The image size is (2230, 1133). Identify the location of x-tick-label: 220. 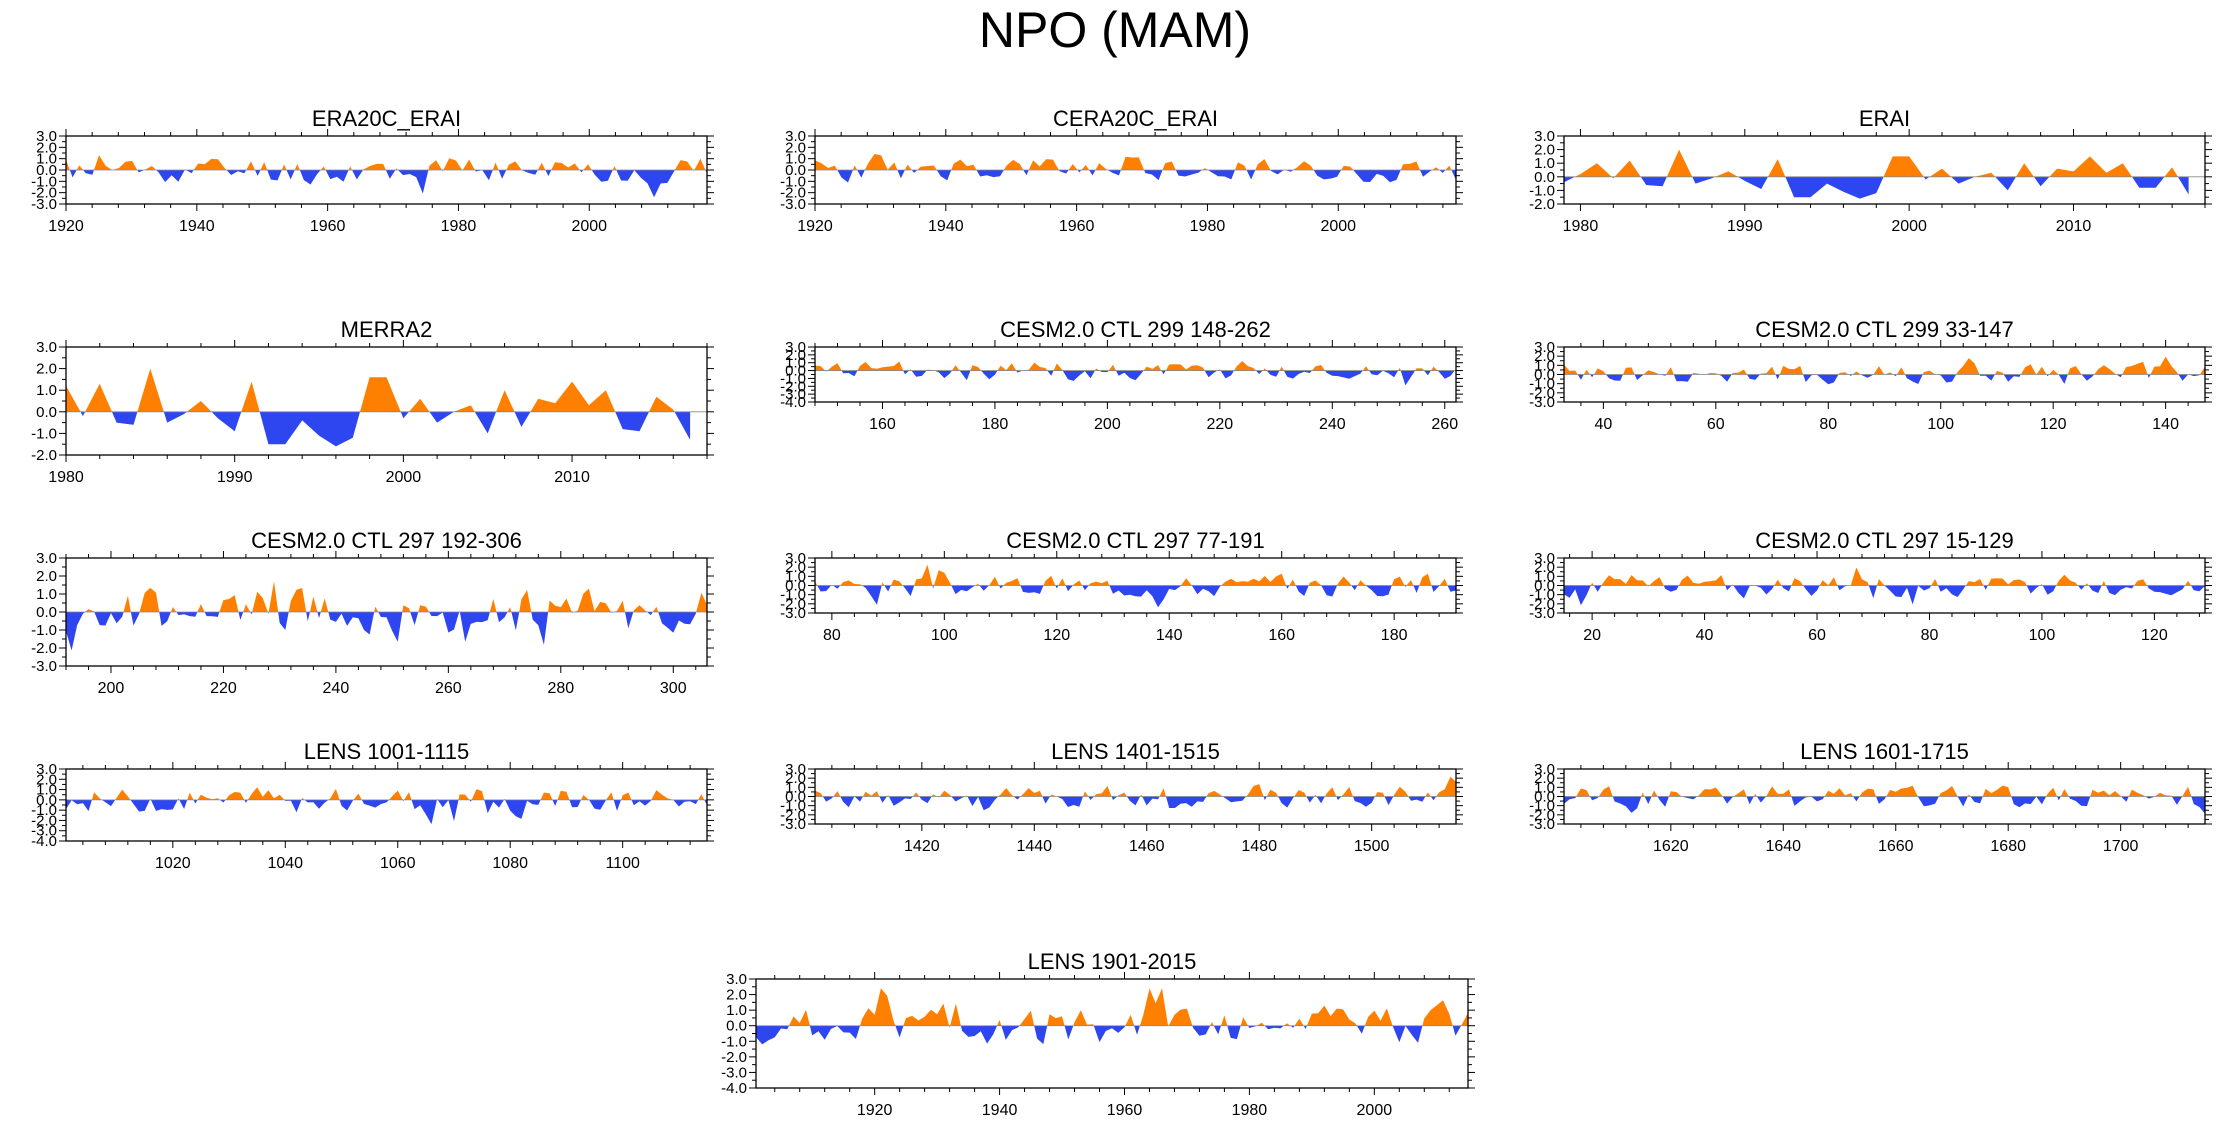
(223, 688).